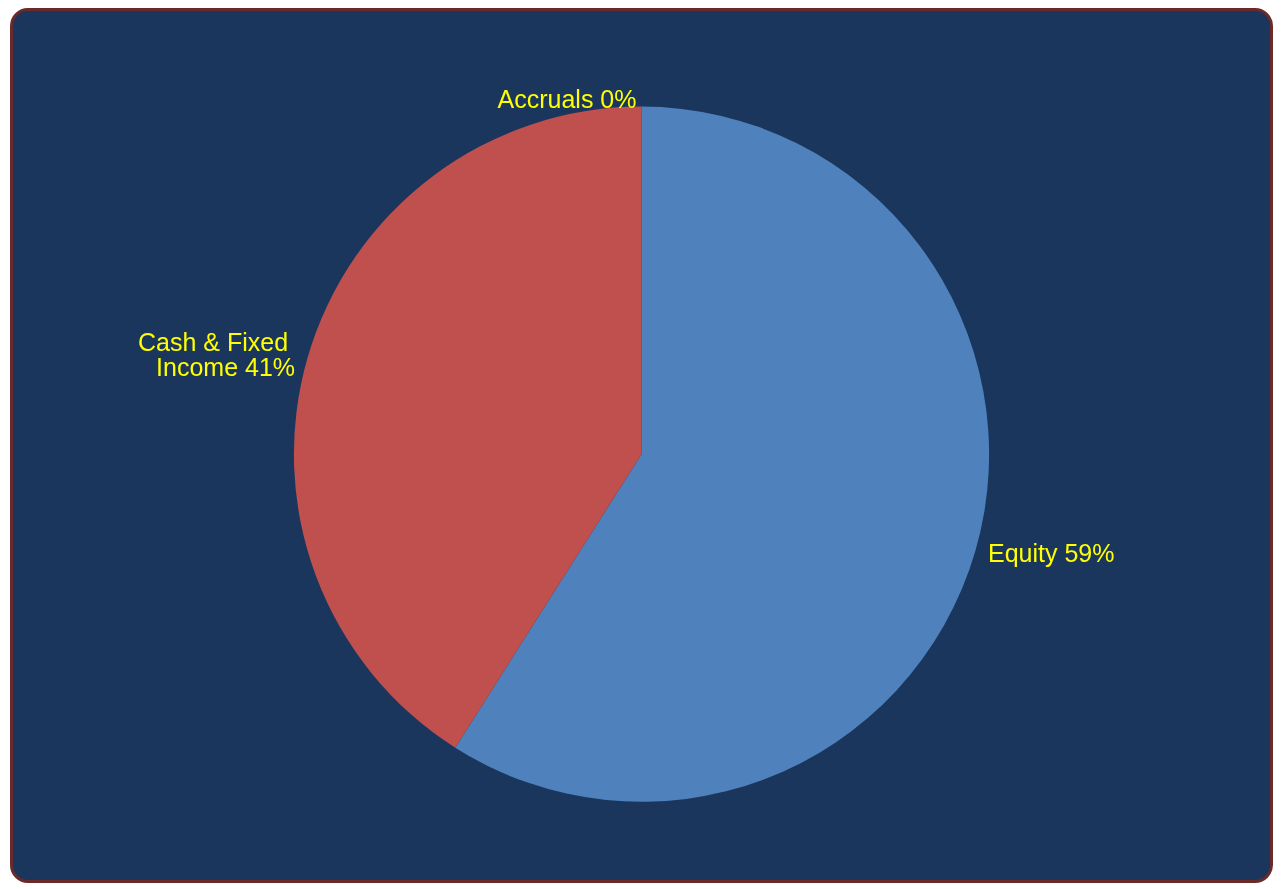 This screenshot has height=889, width=1281. I want to click on slice-label: Equity 59%, so click(1051, 553).